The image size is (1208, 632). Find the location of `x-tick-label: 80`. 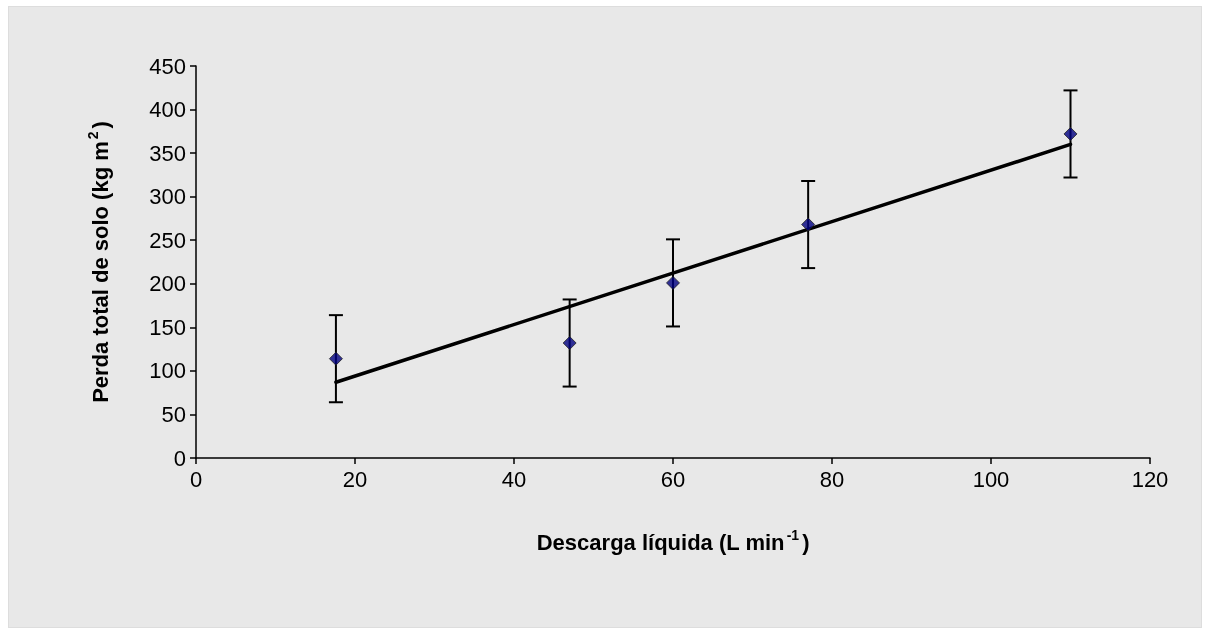

x-tick-label: 80 is located at coordinates (832, 479).